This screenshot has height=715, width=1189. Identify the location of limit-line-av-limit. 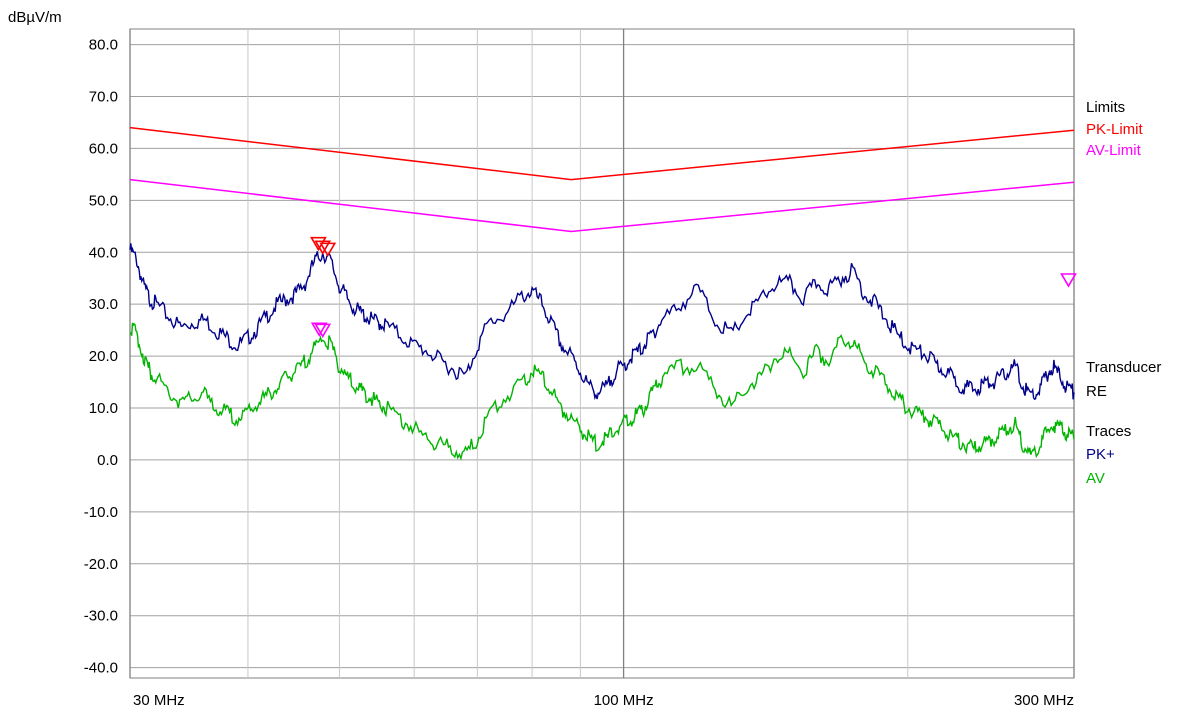
(602, 205).